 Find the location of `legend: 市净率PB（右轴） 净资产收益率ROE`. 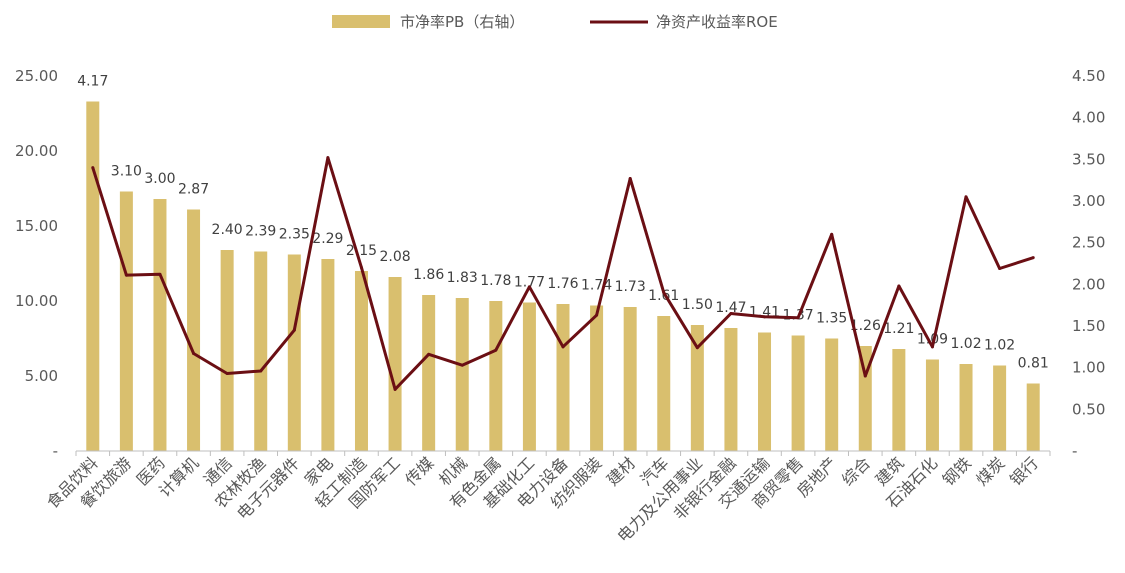

legend: 市净率PB（右轴） 净资产收益率ROE is located at coordinates (555, 22).